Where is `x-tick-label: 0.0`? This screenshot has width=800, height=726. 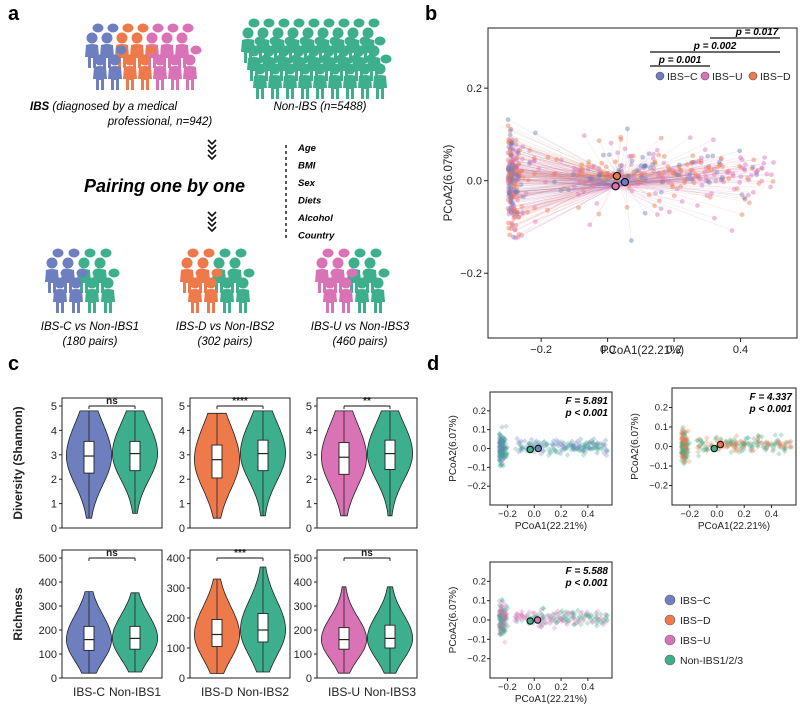
x-tick-label: 0.0 is located at coordinates (607, 350).